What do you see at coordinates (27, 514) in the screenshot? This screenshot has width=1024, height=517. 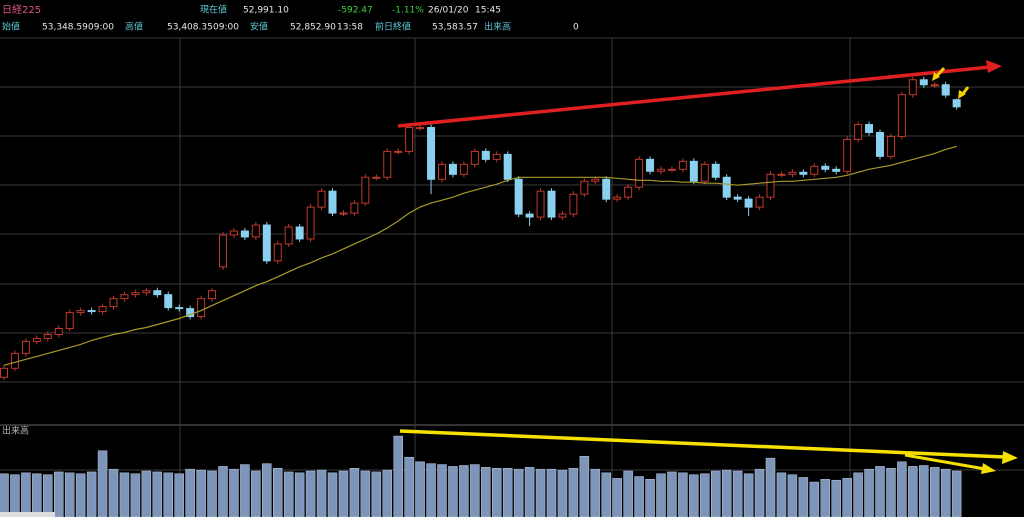 I see `scroll-tab` at bounding box center [27, 514].